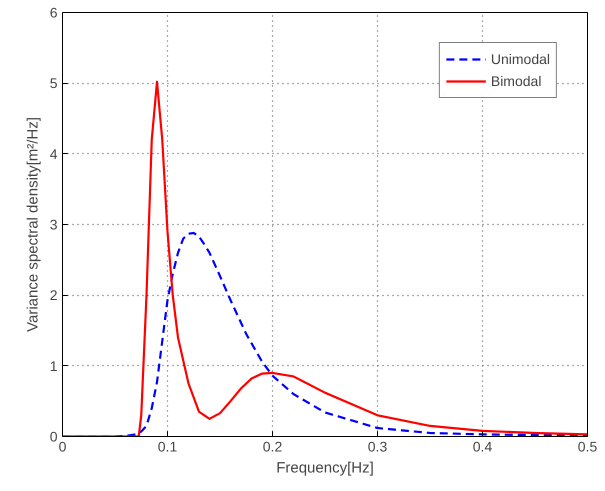 The image size is (605, 491). What do you see at coordinates (482, 446) in the screenshot?
I see `x-tick-label: 0.4` at bounding box center [482, 446].